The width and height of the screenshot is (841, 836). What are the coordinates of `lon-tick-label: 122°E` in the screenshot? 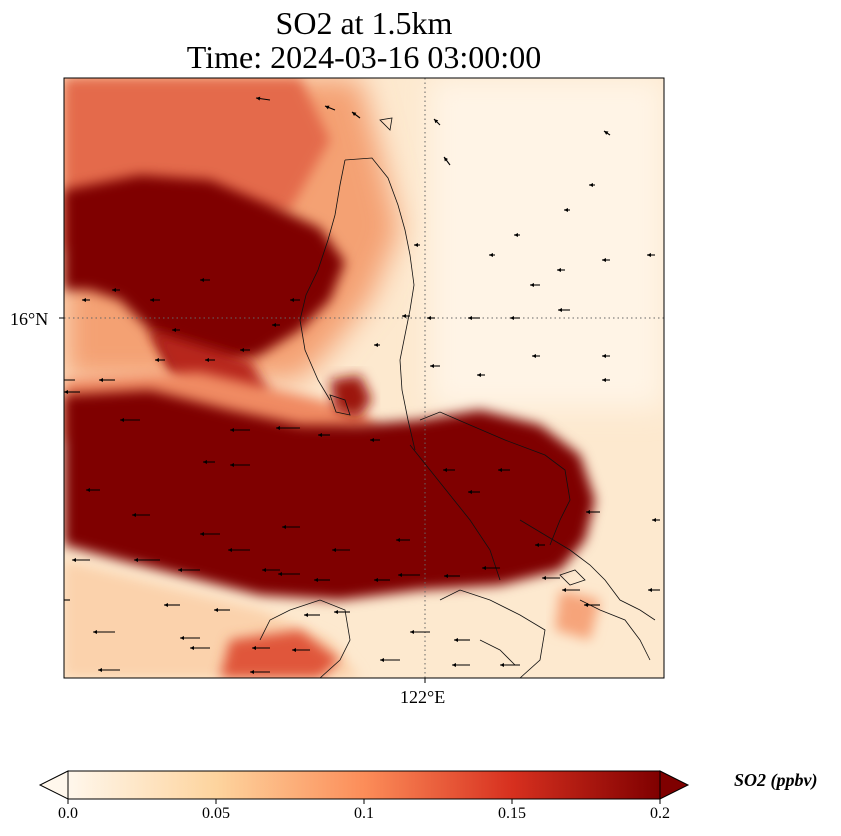 It's located at (423, 697).